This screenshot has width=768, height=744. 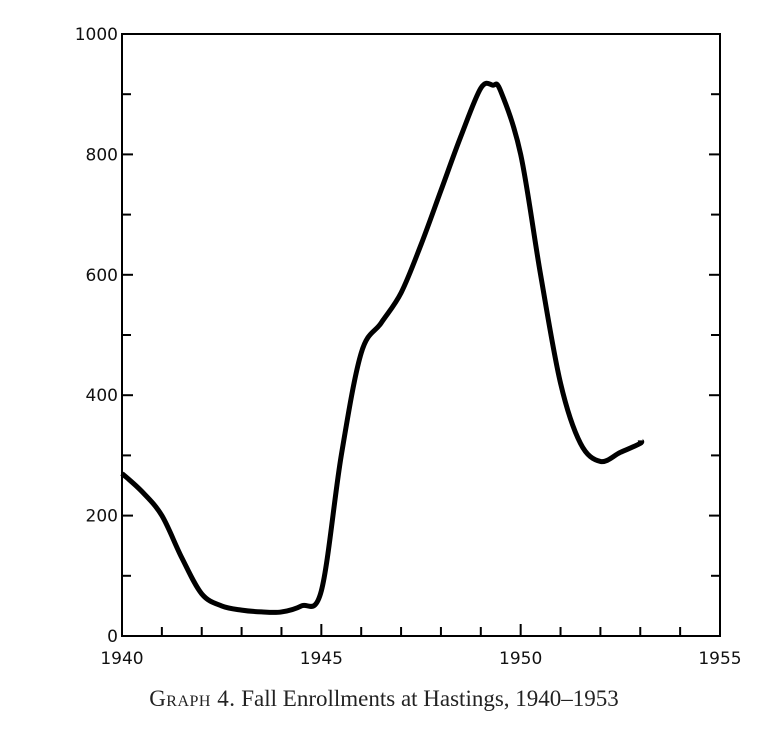 What do you see at coordinates (520, 659) in the screenshot?
I see `x-tick-label: 1950` at bounding box center [520, 659].